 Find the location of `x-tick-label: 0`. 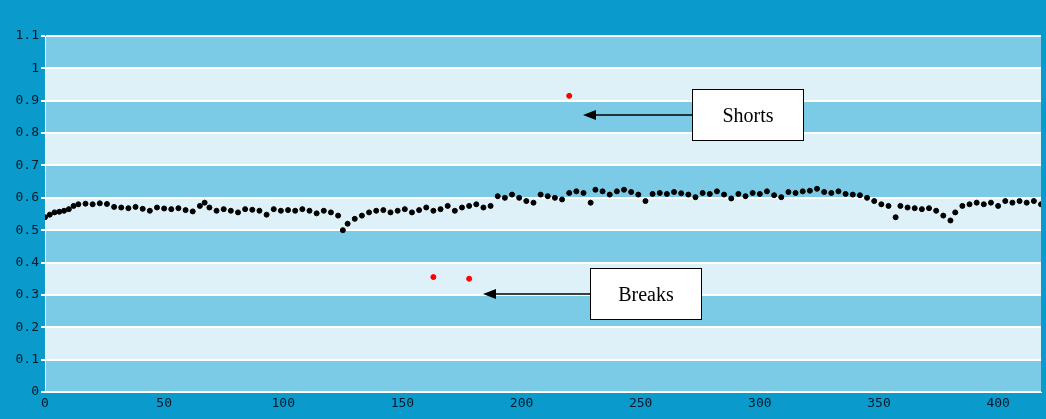

x-tick-label: 0 is located at coordinates (45, 403).